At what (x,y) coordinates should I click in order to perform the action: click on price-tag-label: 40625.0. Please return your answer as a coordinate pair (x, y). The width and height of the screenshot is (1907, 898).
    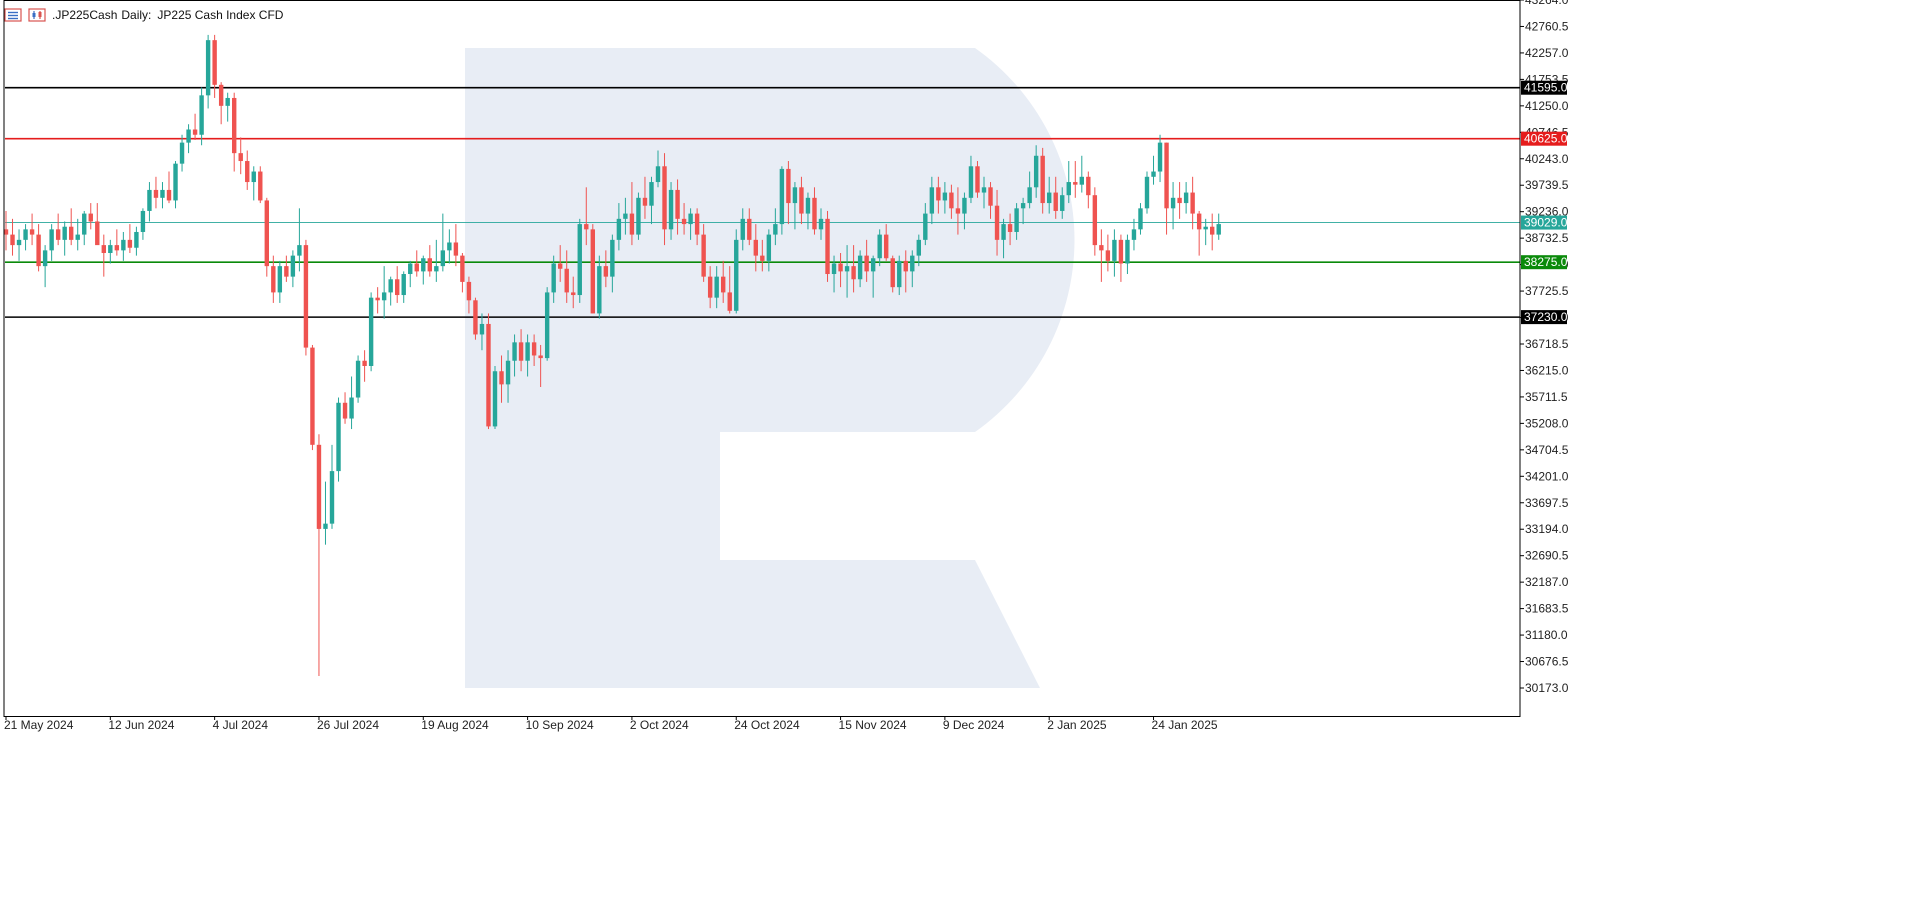
    Looking at the image, I should click on (1546, 139).